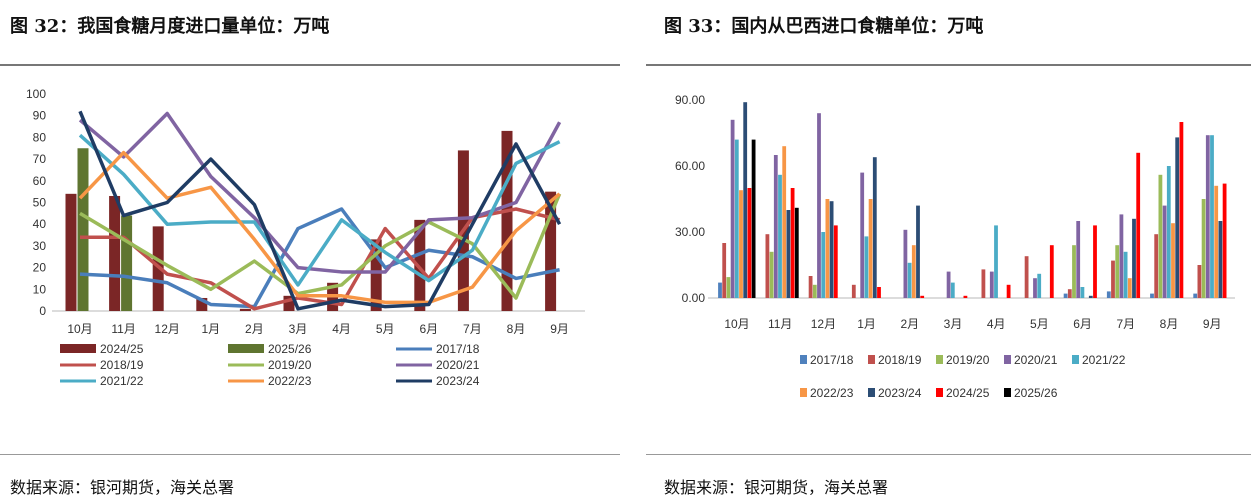  I want to click on legend-label: 2019/20, so click(968, 360).